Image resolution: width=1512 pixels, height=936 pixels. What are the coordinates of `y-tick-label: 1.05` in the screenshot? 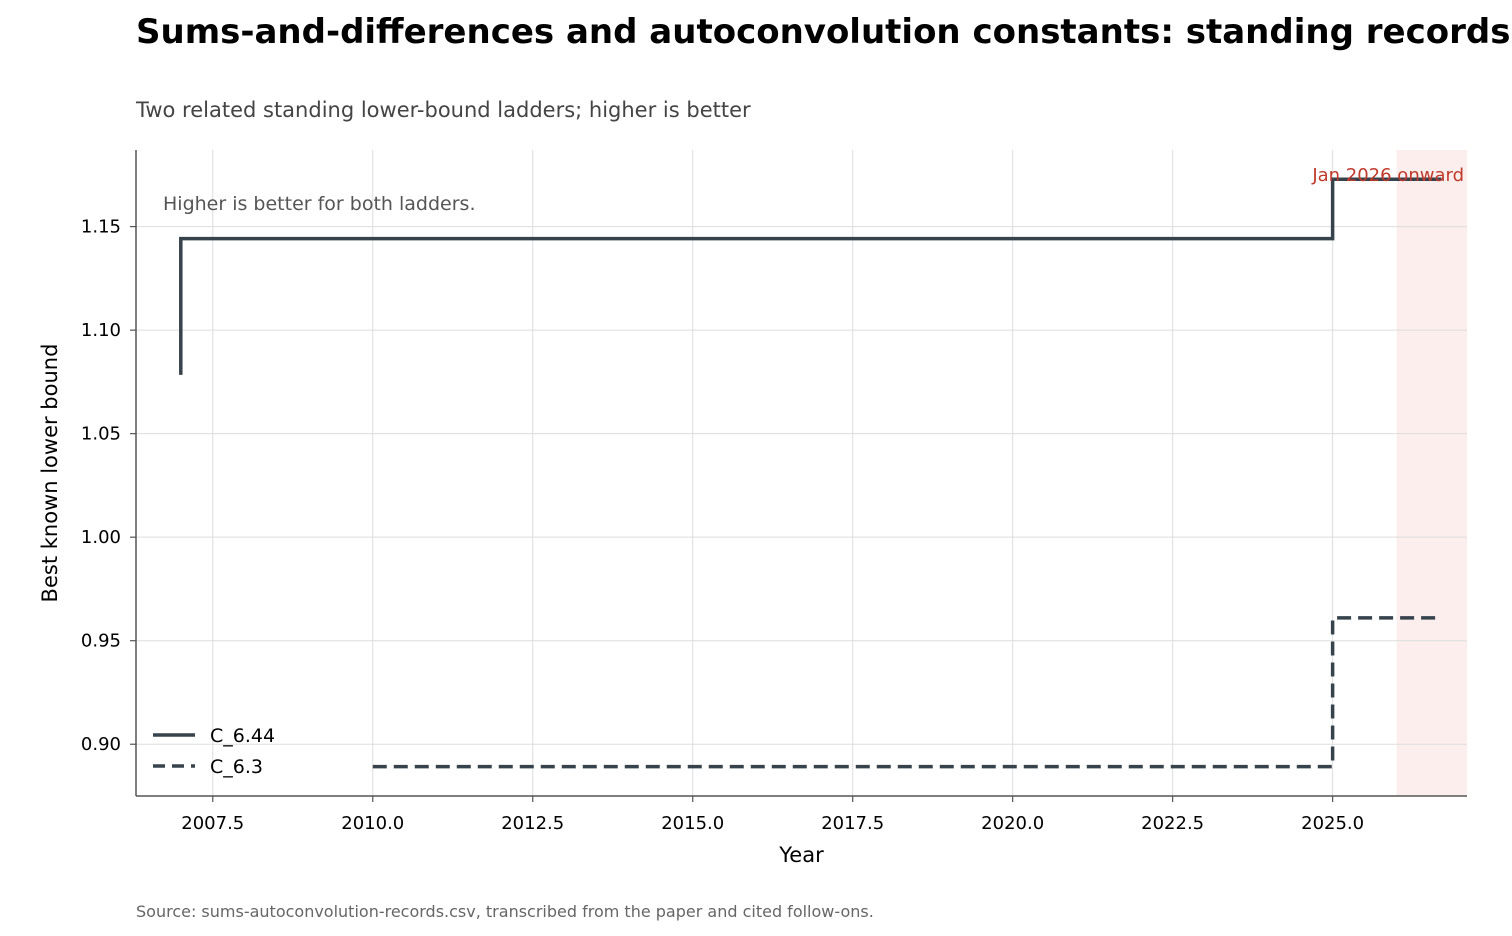 It's located at (101, 434).